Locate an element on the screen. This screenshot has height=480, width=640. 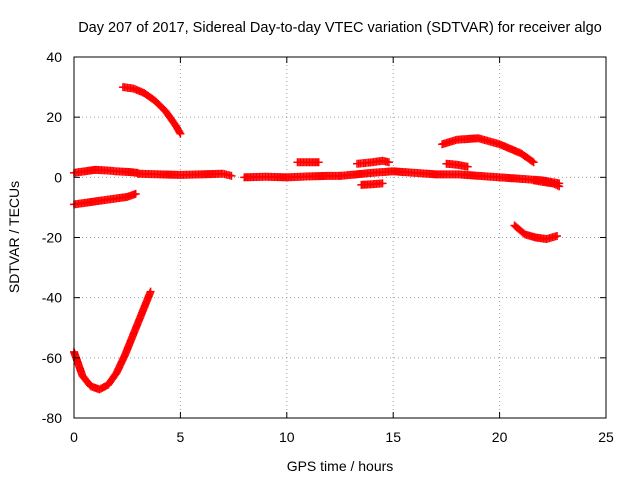
x-tick-label: 0 is located at coordinates (74, 437).